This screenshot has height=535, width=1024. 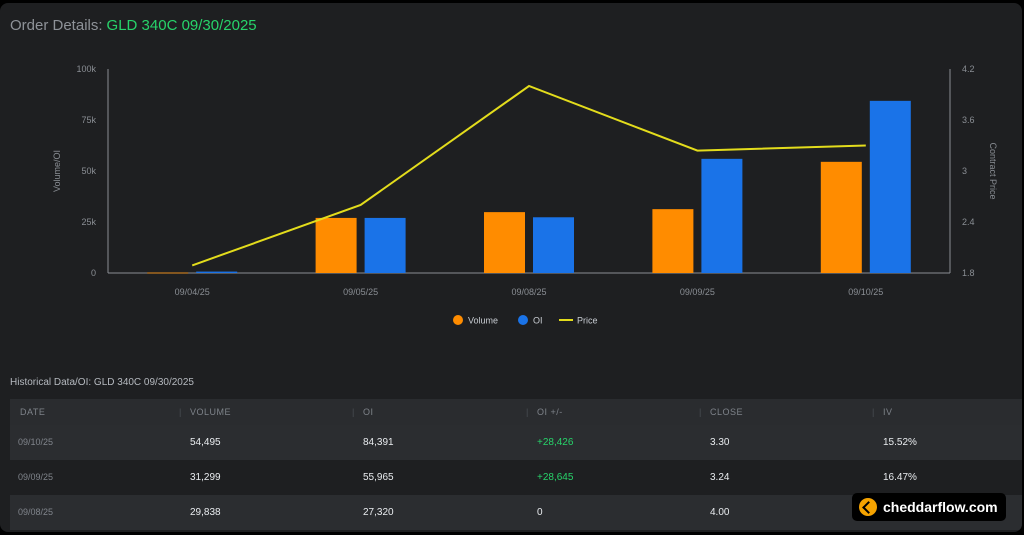 What do you see at coordinates (483, 321) in the screenshot?
I see `legend-label-volume: Volume` at bounding box center [483, 321].